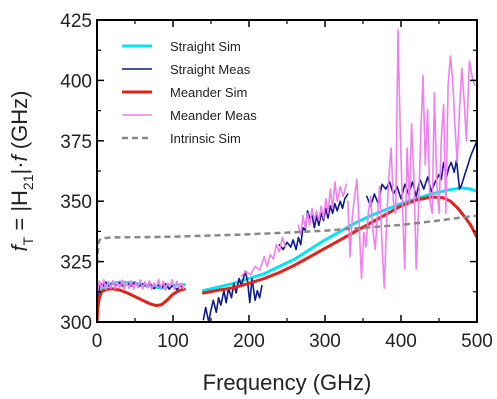 This screenshot has height=399, width=497. Describe the element at coordinates (19, 213) in the screenshot. I see `y-axis-title-part: = |H` at that location.